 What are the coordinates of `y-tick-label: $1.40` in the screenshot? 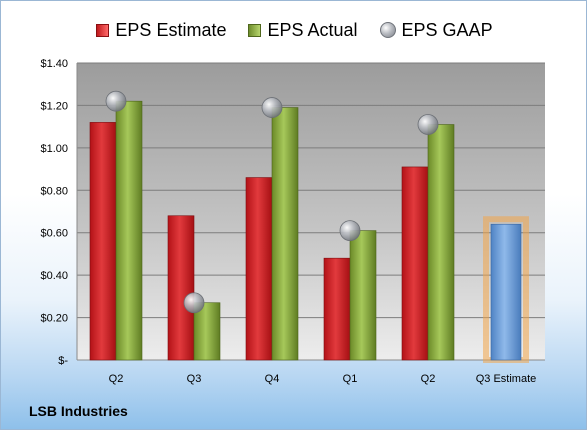 It's located at (54, 64).